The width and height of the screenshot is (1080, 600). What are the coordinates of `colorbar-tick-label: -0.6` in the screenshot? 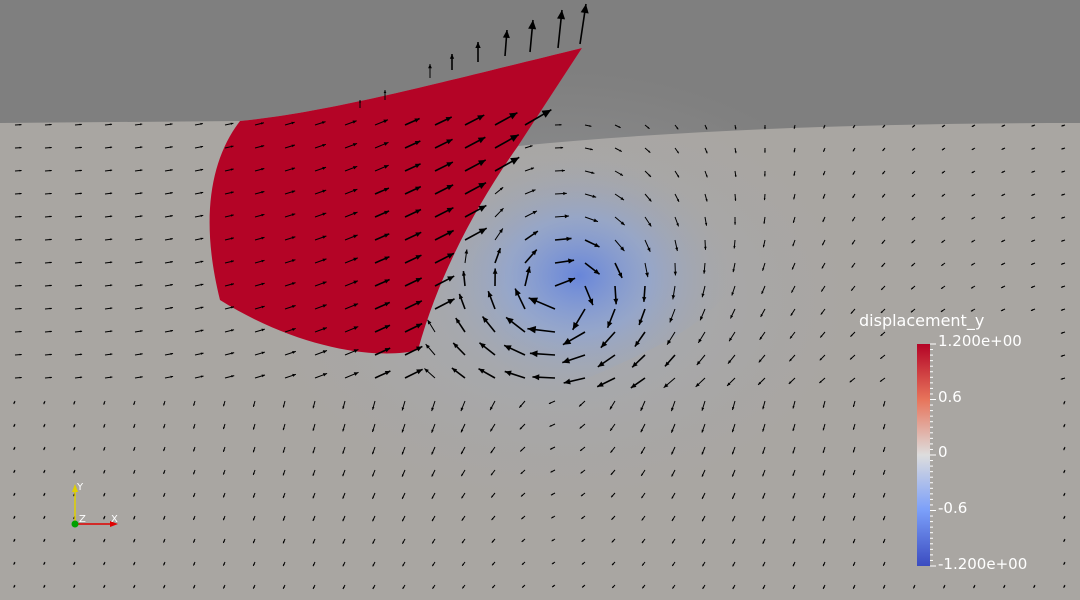 It's located at (953, 508).